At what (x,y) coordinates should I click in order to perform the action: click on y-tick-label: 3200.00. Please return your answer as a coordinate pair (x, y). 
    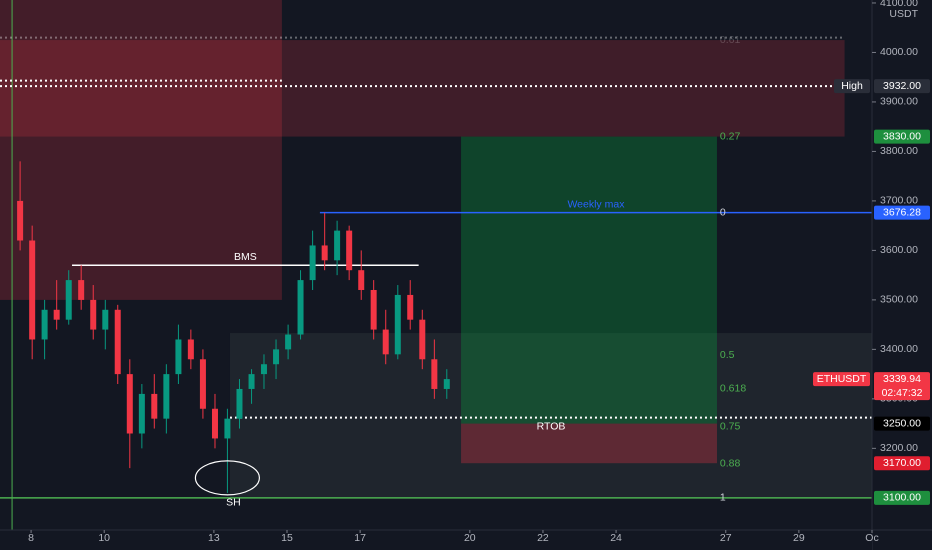
    Looking at the image, I should click on (899, 448).